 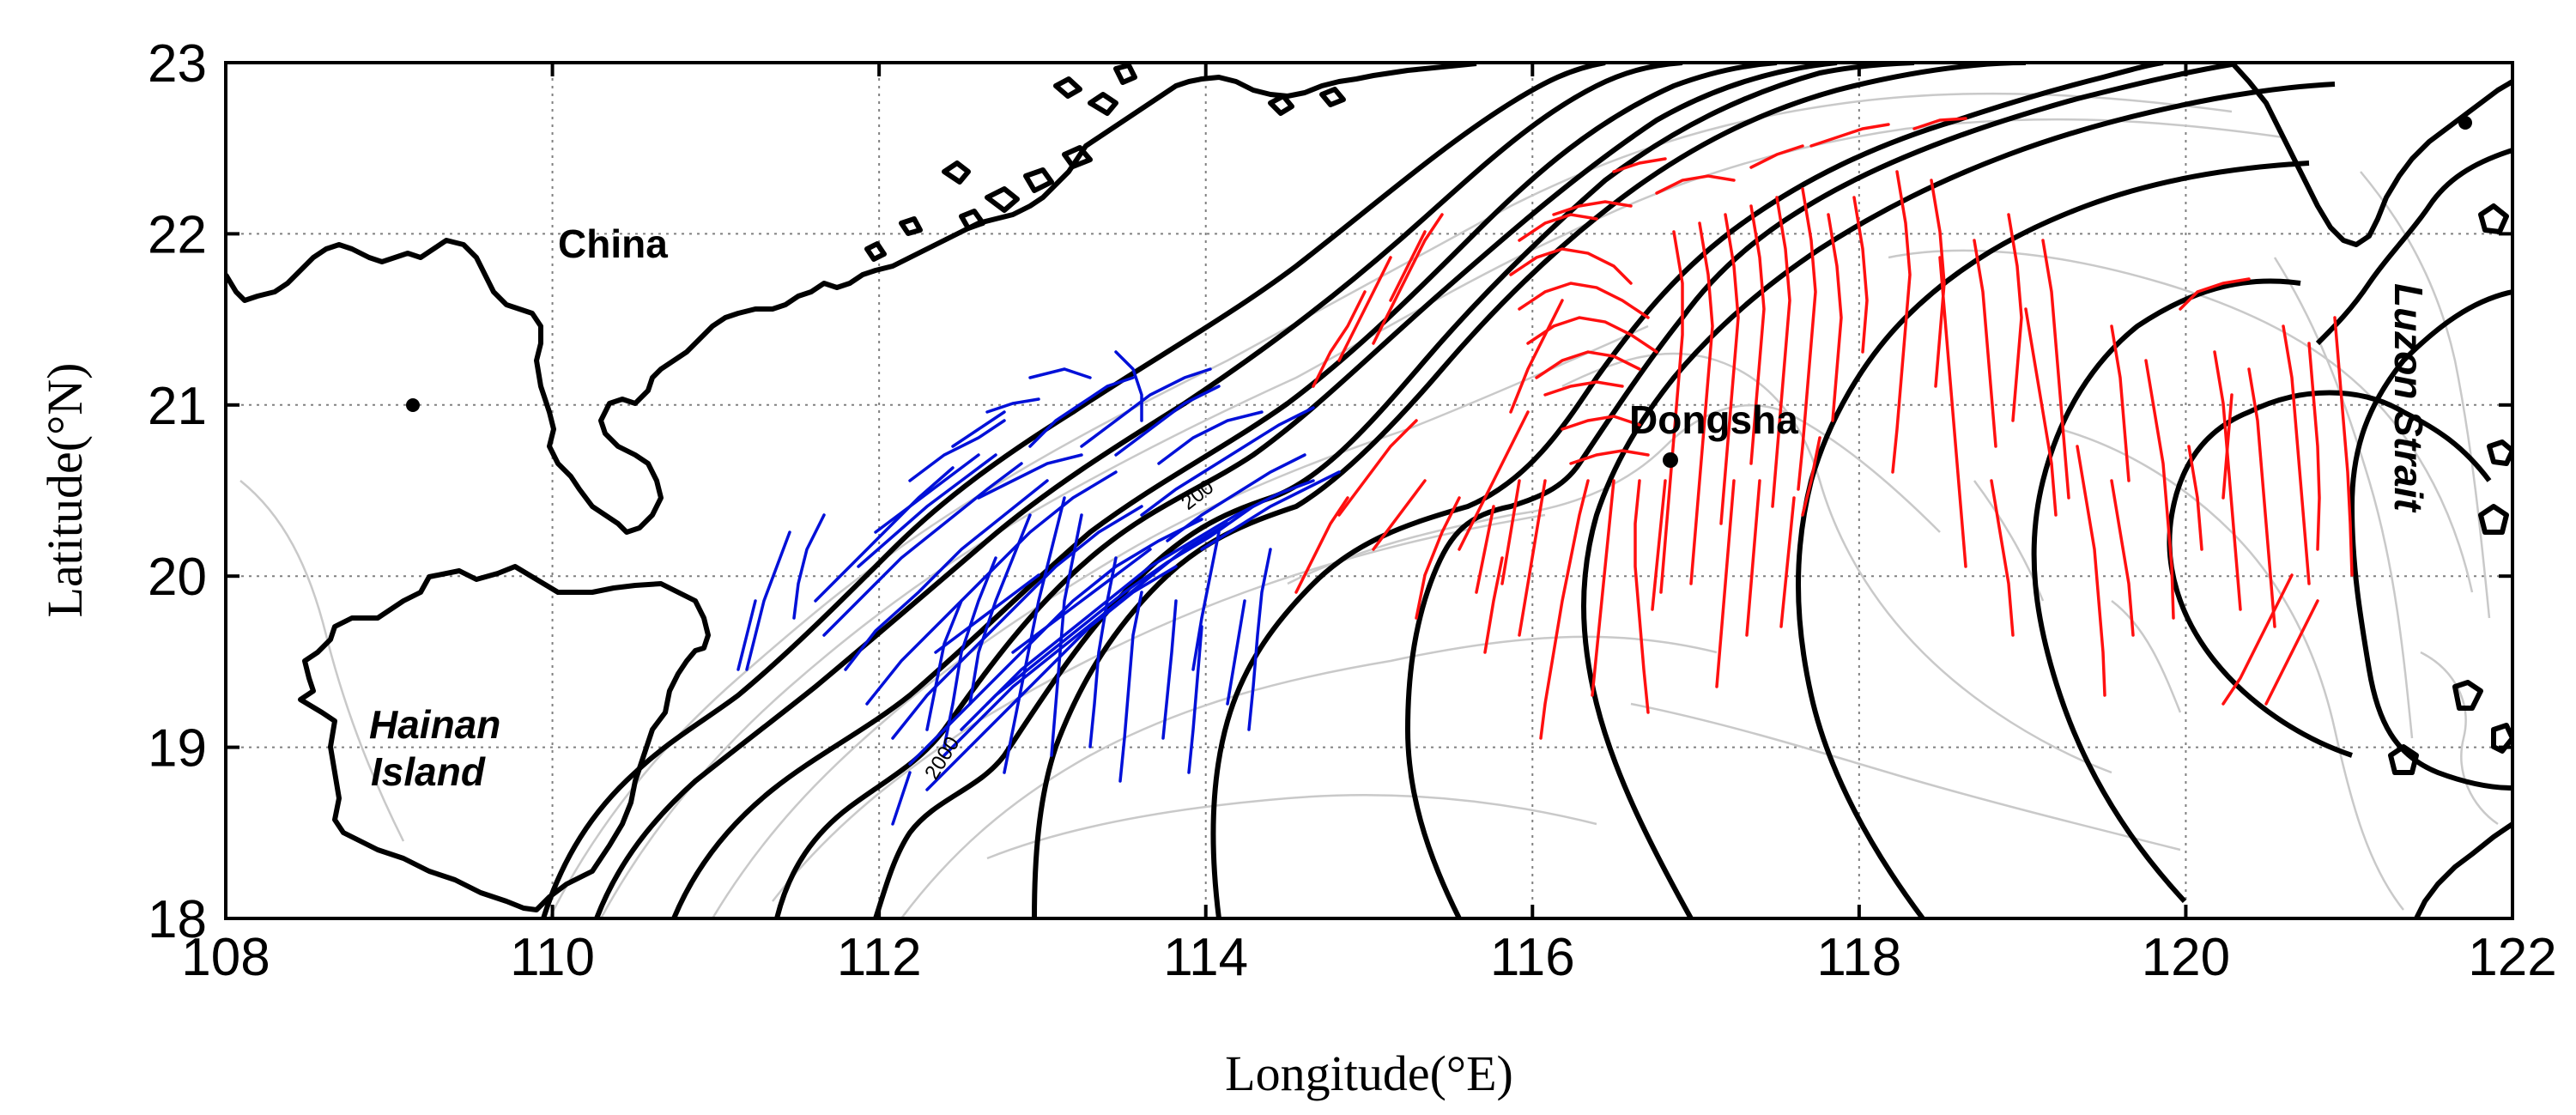 What do you see at coordinates (1205, 957) in the screenshot?
I see `x-tick-label: 114` at bounding box center [1205, 957].